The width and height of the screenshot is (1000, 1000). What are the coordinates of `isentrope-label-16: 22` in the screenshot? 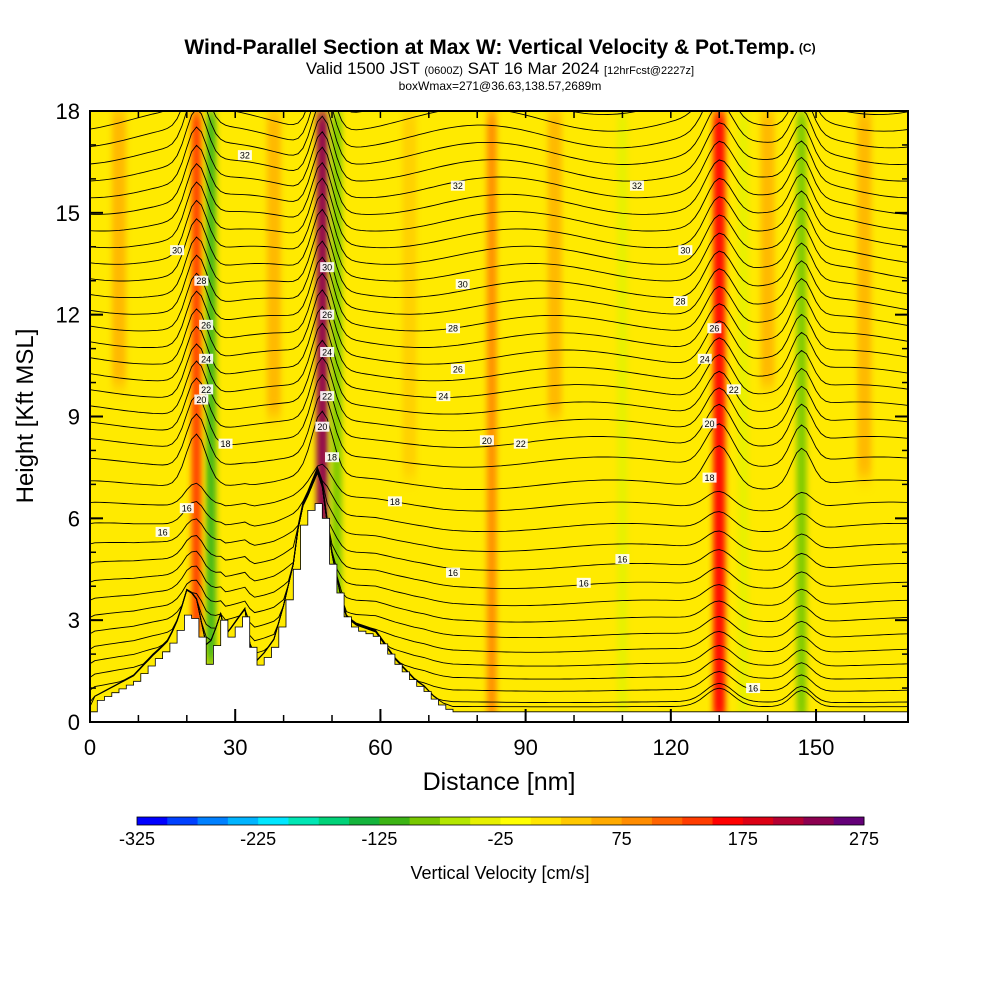 It's located at (327, 396).